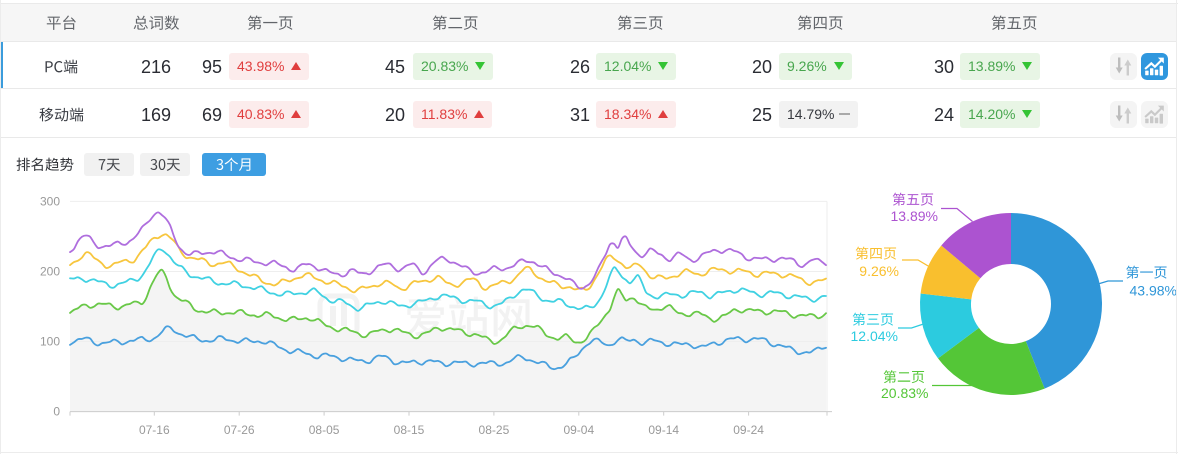 This screenshot has height=454, width=1178. I want to click on svg-text: 08-05, so click(324, 430).